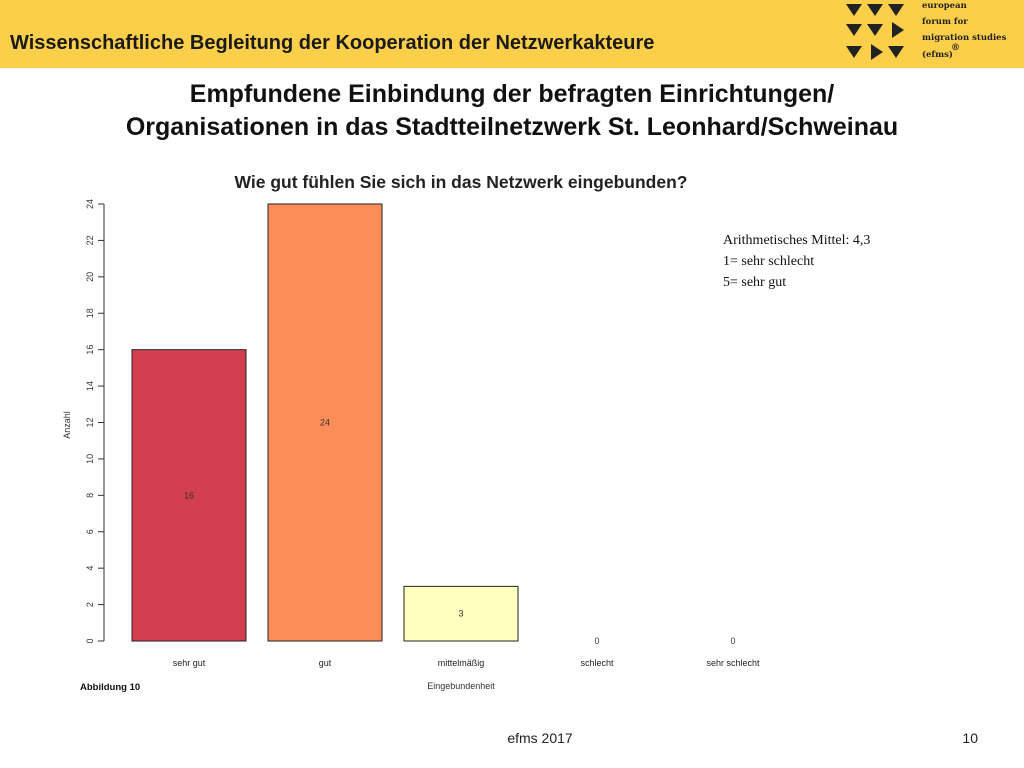  Describe the element at coordinates (189, 663) in the screenshot. I see `x-tick-label: sehr gut` at that location.